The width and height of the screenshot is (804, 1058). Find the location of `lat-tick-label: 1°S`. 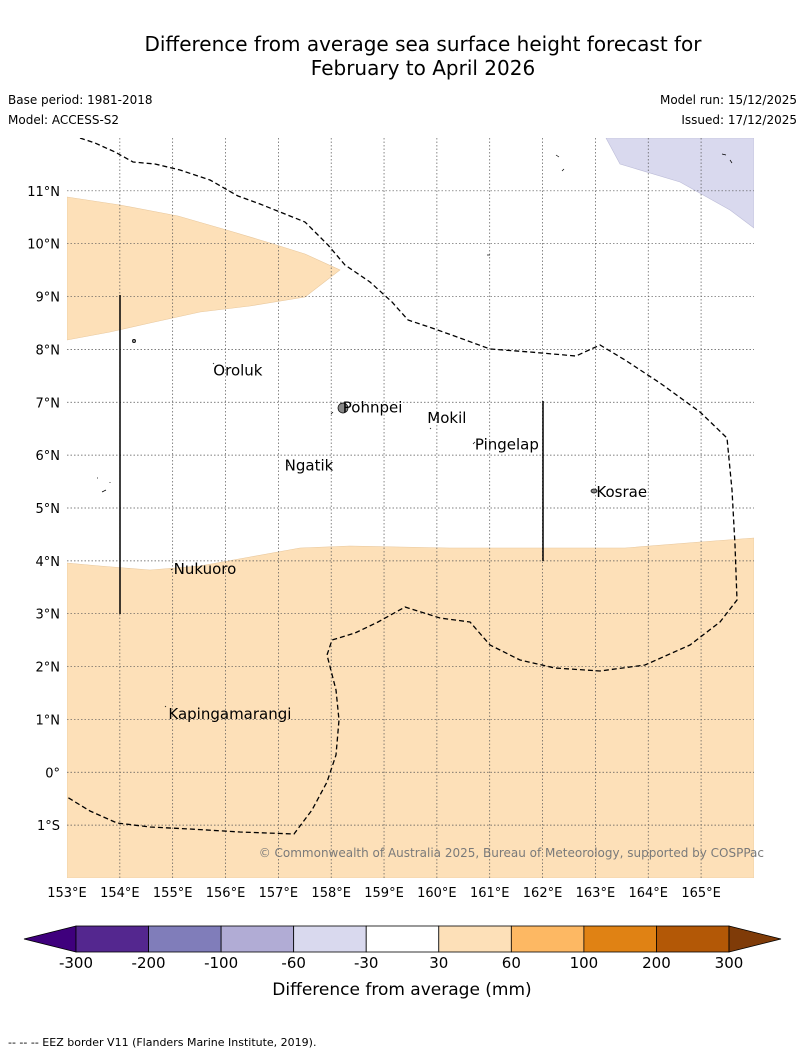

lat-tick-label: 1°S is located at coordinates (48, 826).